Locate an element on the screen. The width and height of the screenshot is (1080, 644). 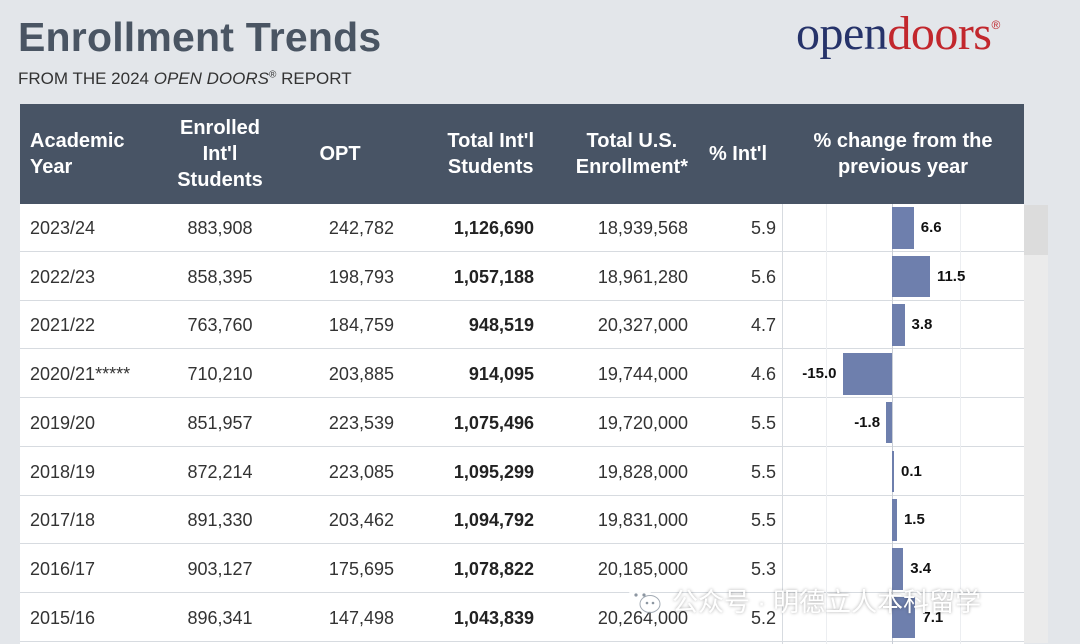
header-label: % change from the previous year is located at coordinates (903, 154).